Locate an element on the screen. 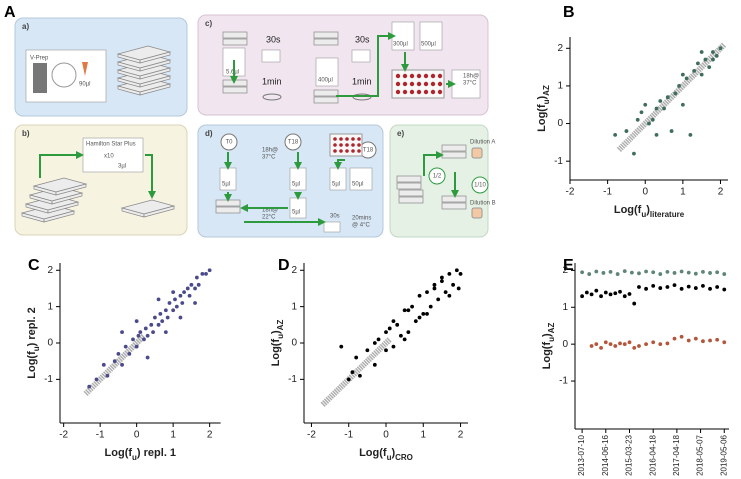 Image resolution: width=741 pixels, height=479 pixels. panel-b: b) Hamilton Star Plus x10 3µl is located at coordinates (101, 180).